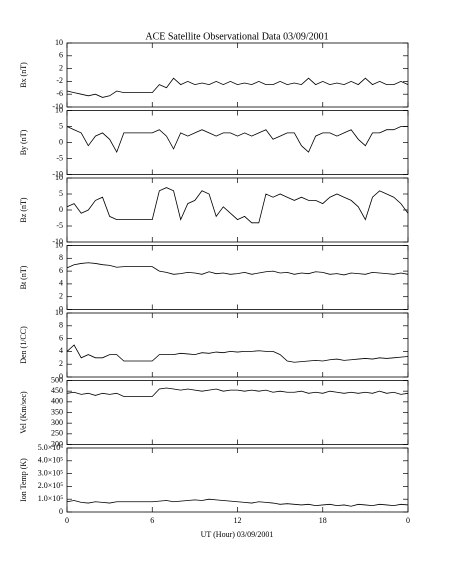 The width and height of the screenshot is (454, 567). What do you see at coordinates (323, 520) in the screenshot?
I see `x-tick-label: 18` at bounding box center [323, 520].